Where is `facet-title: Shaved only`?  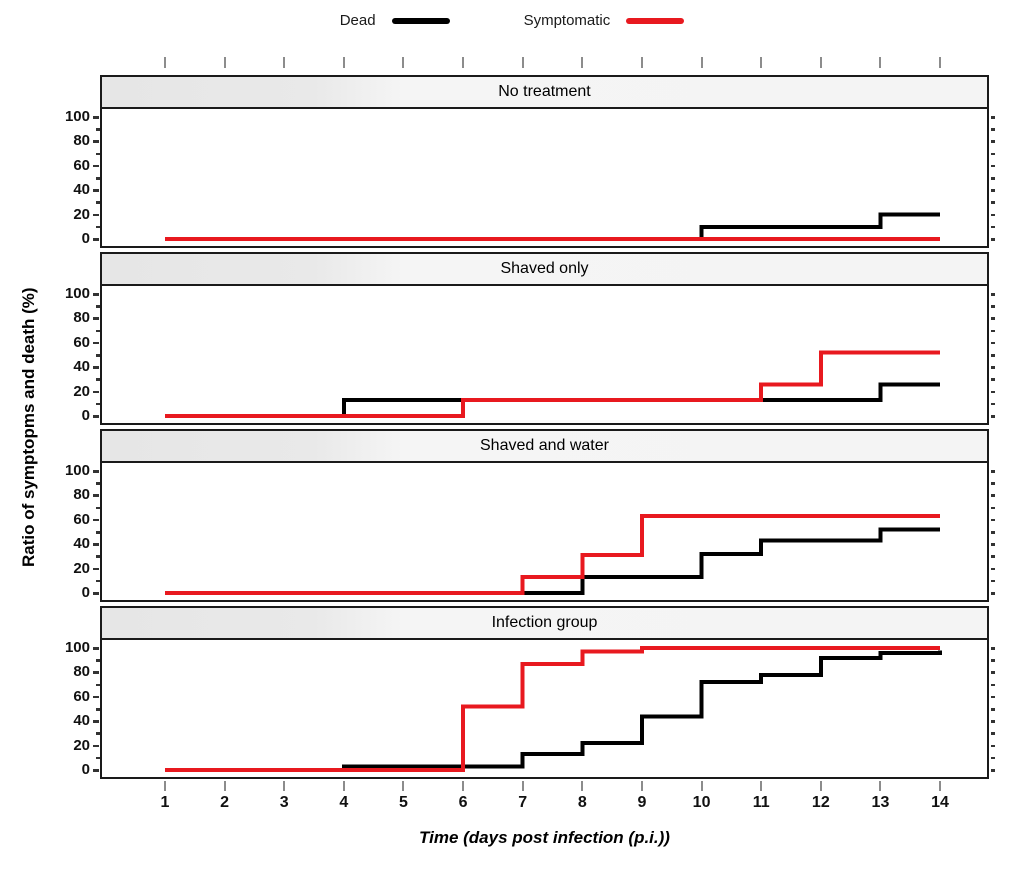
facet-title: Shaved only is located at coordinates (544, 268).